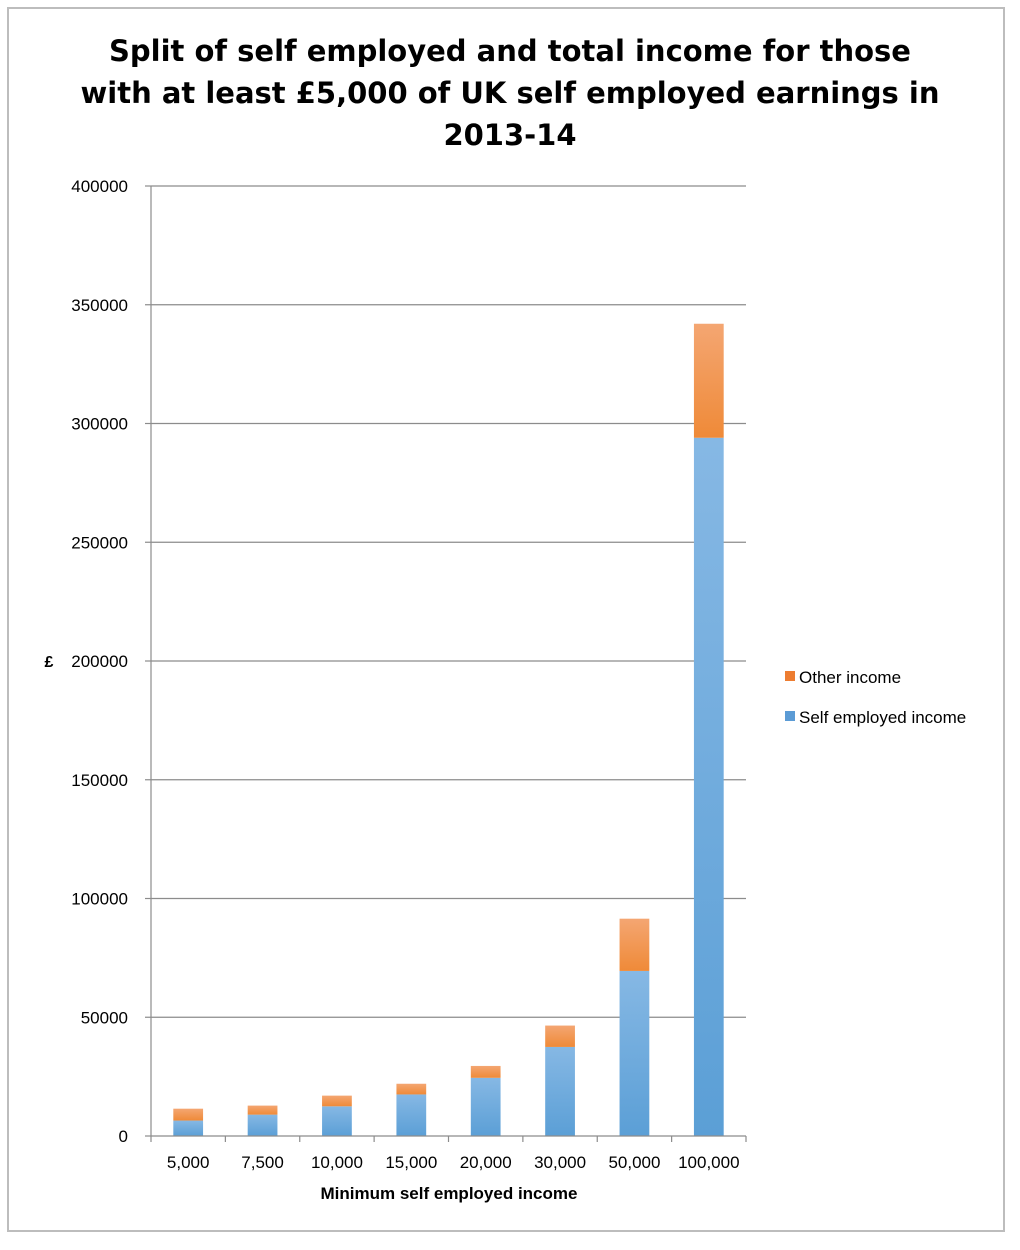 This screenshot has height=1250, width=1020. Describe the element at coordinates (99, 186) in the screenshot. I see `y-tick-label: 400000` at that location.